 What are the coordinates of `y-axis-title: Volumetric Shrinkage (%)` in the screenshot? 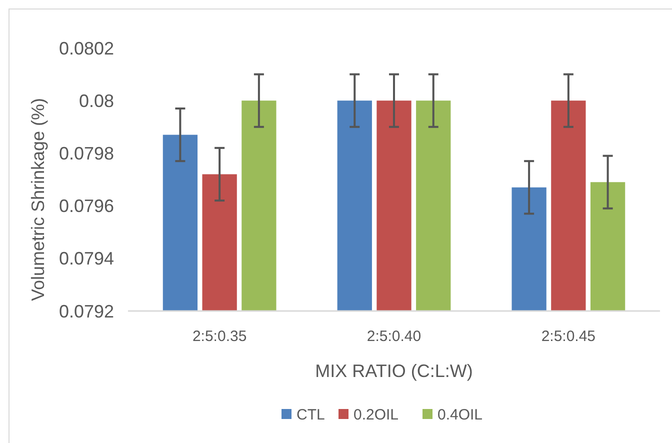 It's located at (38, 200).